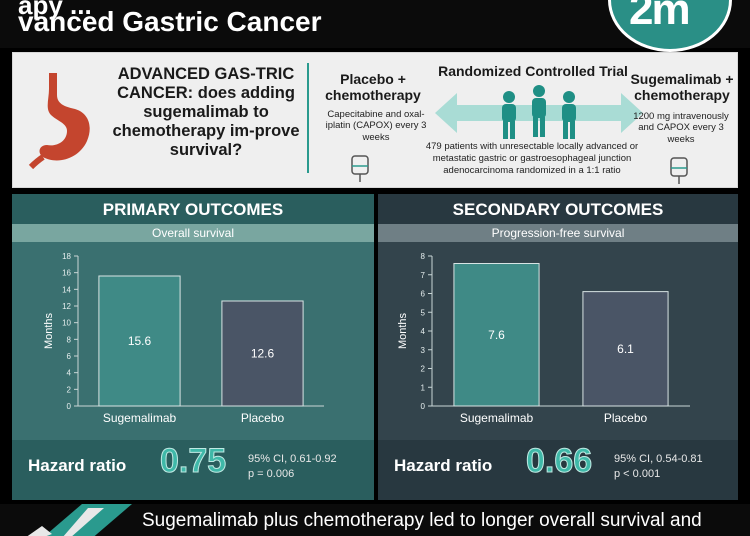 This screenshot has height=536, width=750. I want to click on data-label: 6.1, so click(625, 349).